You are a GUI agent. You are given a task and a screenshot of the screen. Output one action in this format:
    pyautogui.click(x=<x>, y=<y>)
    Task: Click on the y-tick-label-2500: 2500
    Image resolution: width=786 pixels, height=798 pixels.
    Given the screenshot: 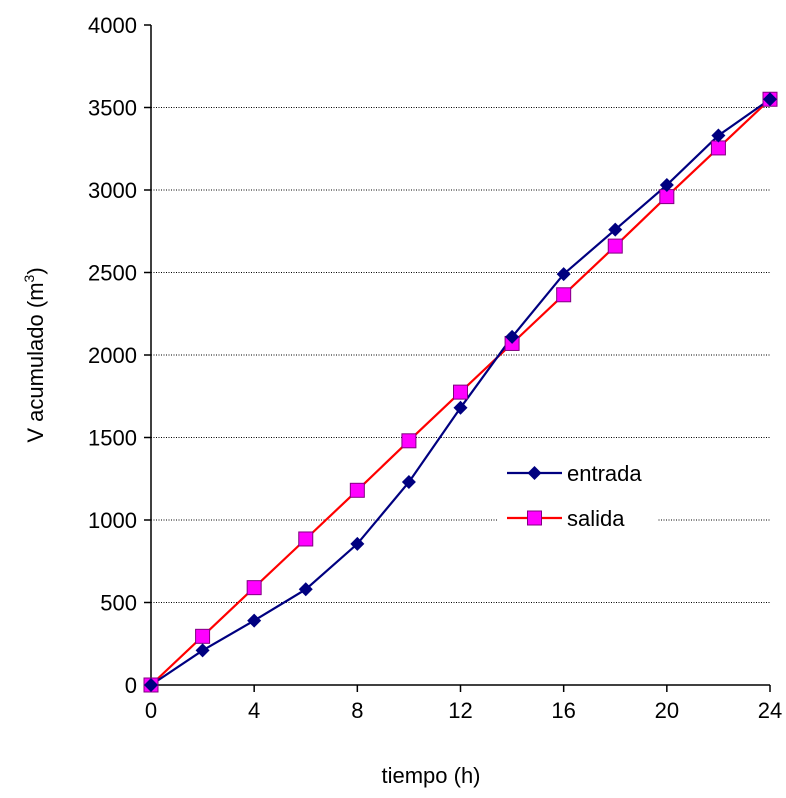 What is the action you would take?
    pyautogui.click(x=112, y=273)
    